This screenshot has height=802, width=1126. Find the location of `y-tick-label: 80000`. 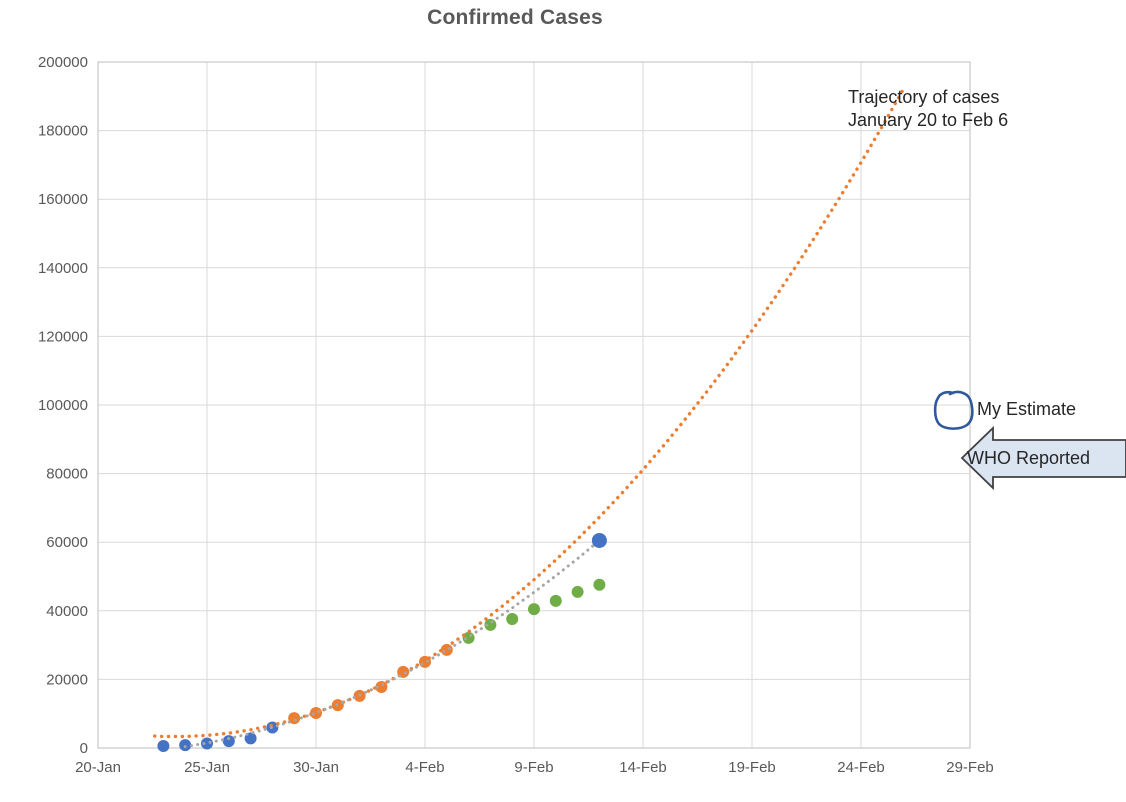

y-tick-label: 80000 is located at coordinates (67, 474).